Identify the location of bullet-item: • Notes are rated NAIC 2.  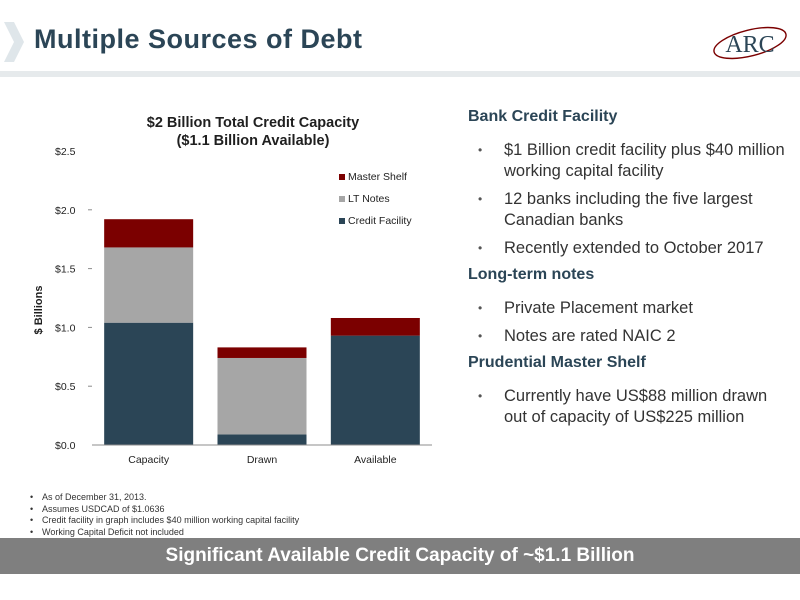
(628, 336).